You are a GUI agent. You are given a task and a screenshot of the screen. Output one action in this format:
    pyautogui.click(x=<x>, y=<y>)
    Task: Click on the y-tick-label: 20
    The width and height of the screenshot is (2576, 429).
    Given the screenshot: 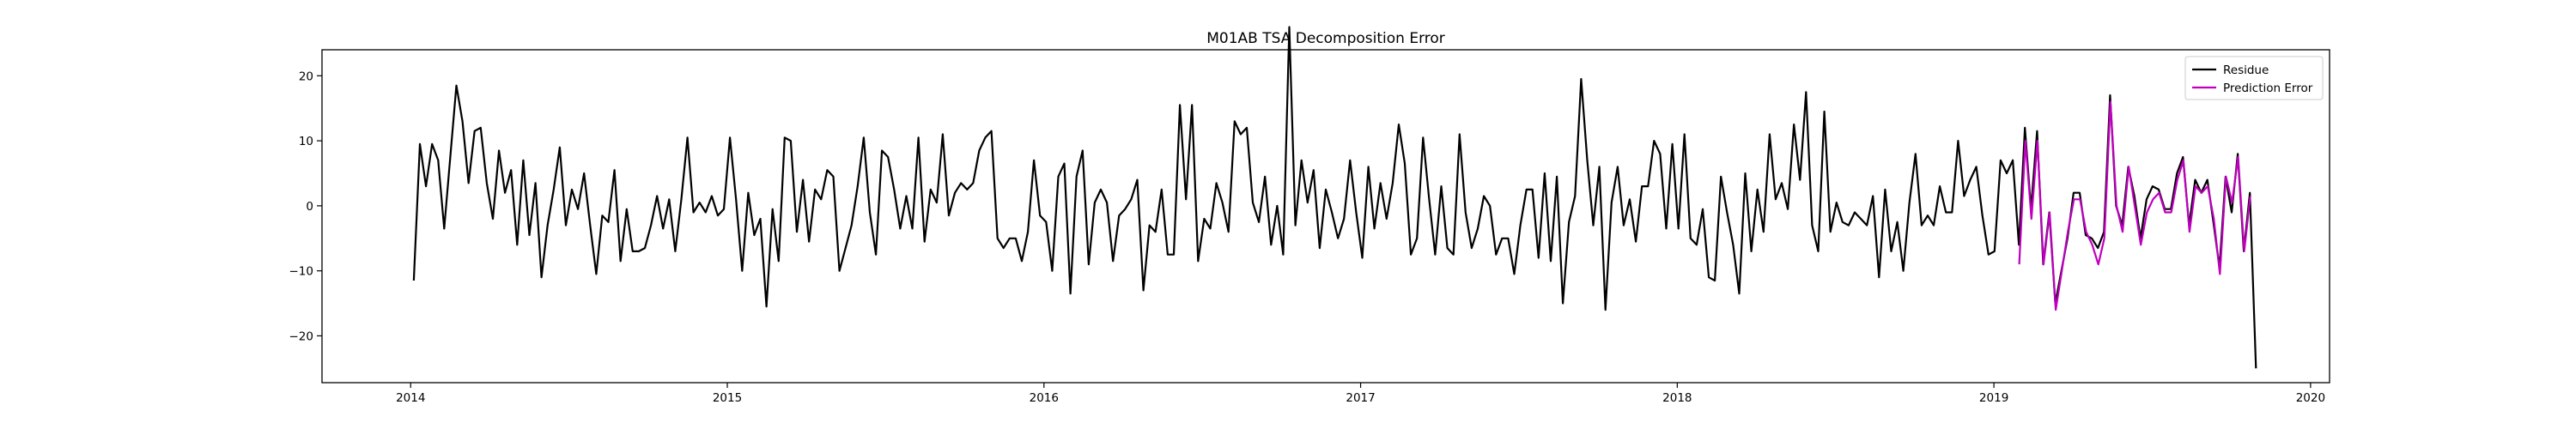 What is the action you would take?
    pyautogui.click(x=306, y=76)
    